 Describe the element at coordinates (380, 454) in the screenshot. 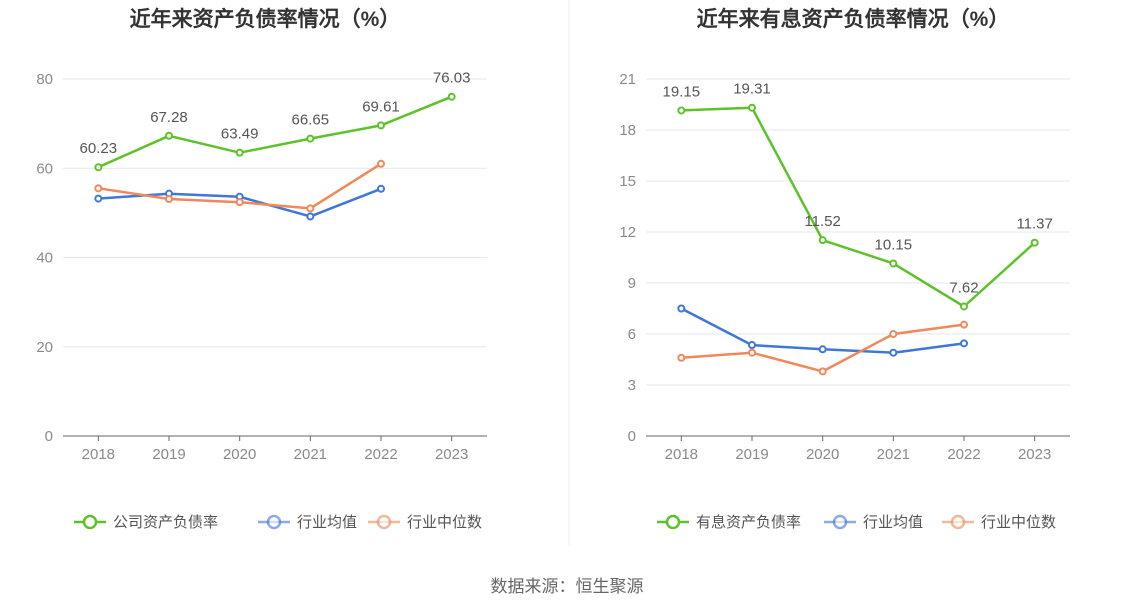

I see `chart1-x-tick-label: 2022` at that location.